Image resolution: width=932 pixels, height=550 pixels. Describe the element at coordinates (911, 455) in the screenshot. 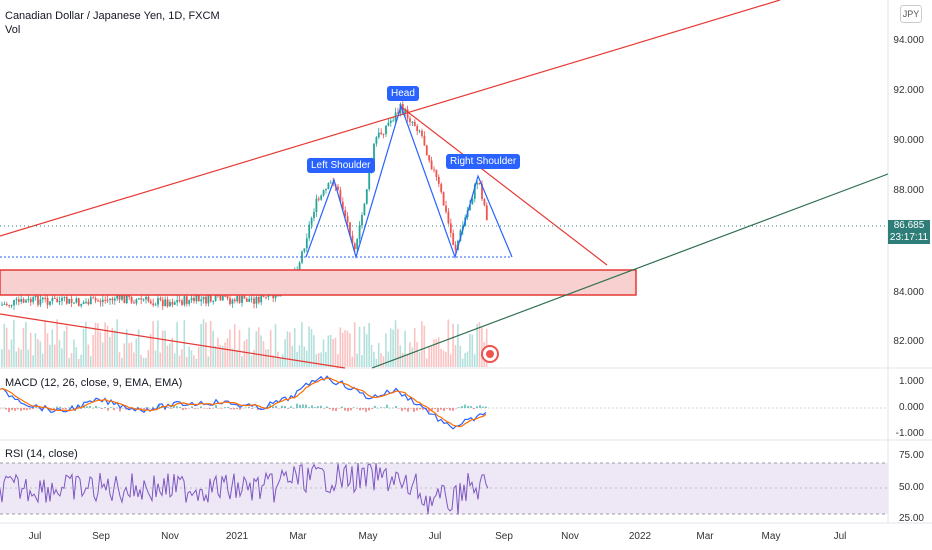

I see `rsi-axis-75: 75.00` at that location.